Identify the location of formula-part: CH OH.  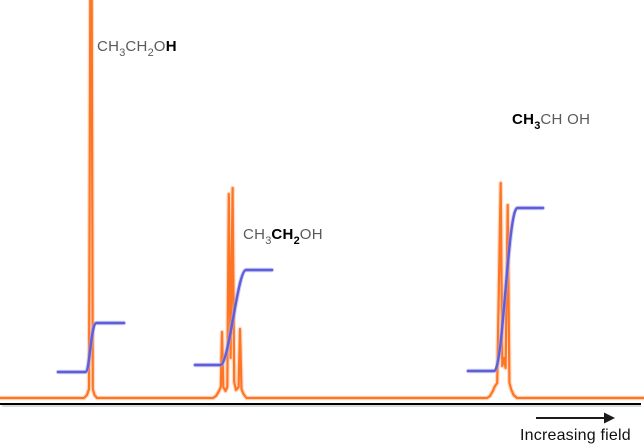
(565, 119).